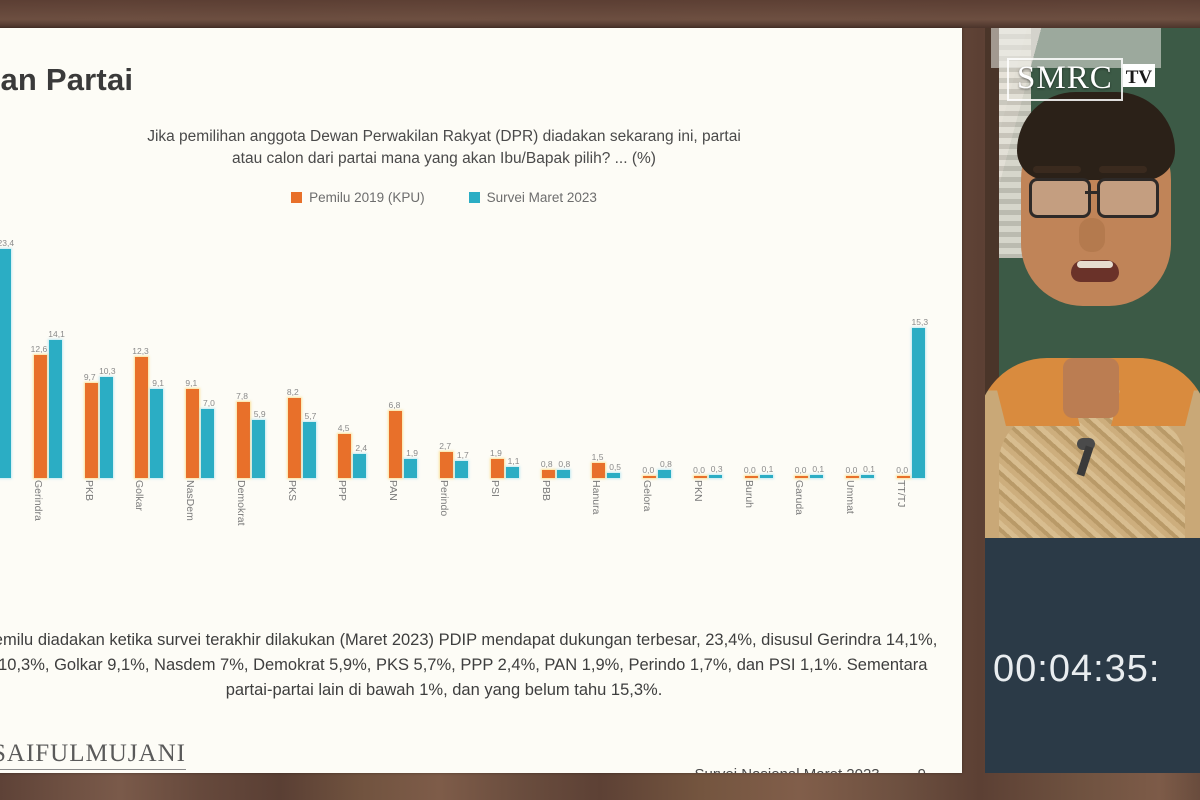 This screenshot has width=1200, height=800. I want to click on bar-survei-2023: 0,5, so click(614, 470).